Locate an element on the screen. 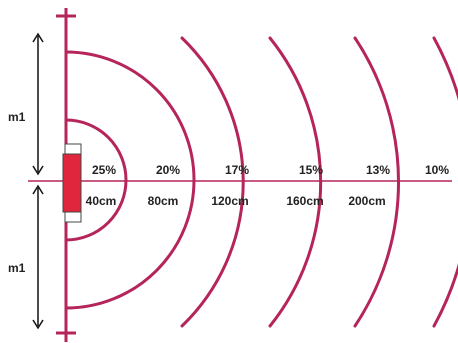 This screenshot has width=458, height=343. m1-bottom-label: m1 is located at coordinates (17, 268).